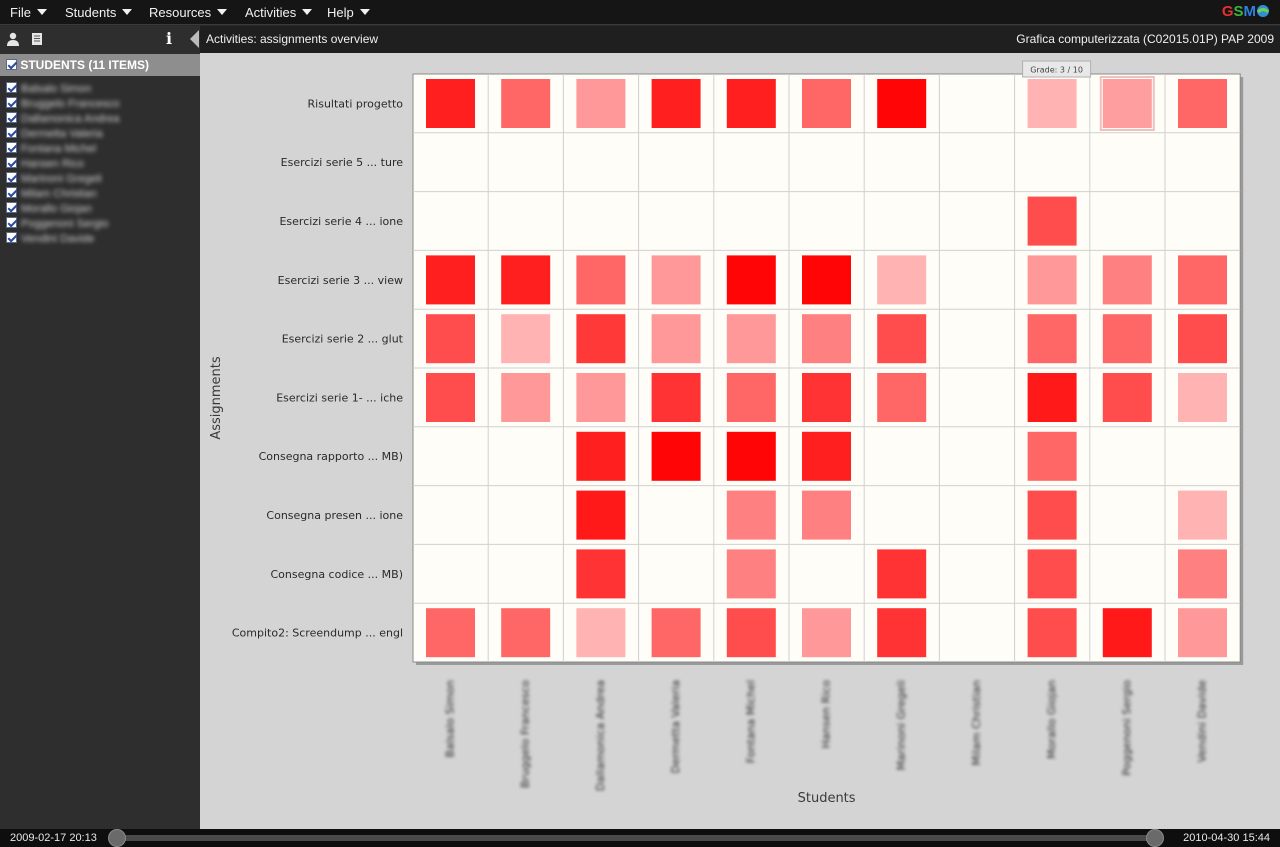 This screenshot has height=847, width=1280. What do you see at coordinates (348, 12) in the screenshot?
I see `menu-help: Help` at bounding box center [348, 12].